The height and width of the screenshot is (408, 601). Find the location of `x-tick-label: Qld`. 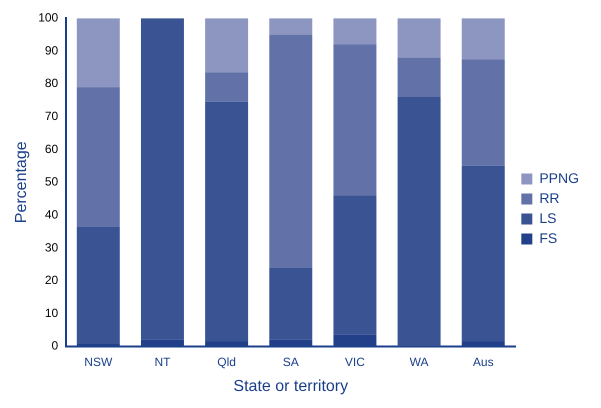

x-tick-label: Qld is located at coordinates (226, 361).